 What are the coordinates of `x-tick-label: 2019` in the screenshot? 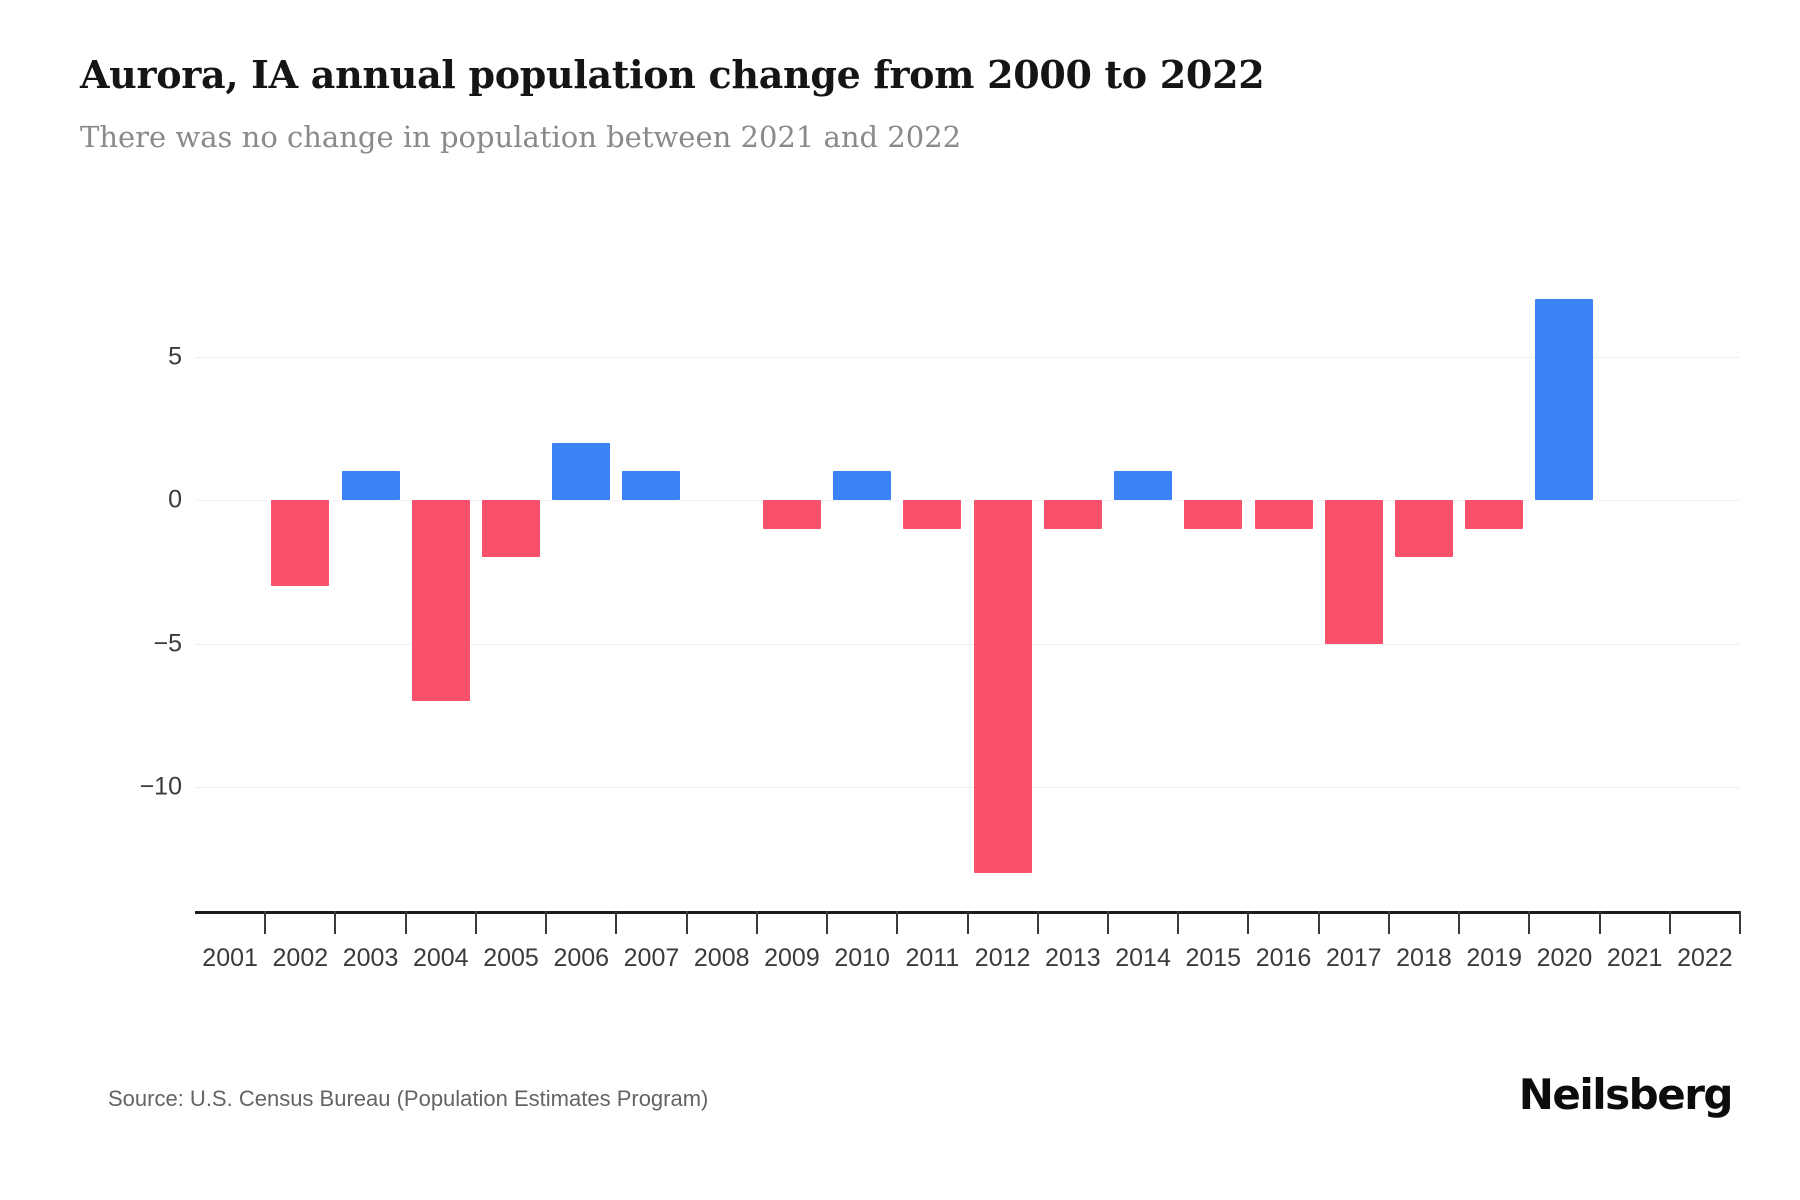 It's located at (1494, 958).